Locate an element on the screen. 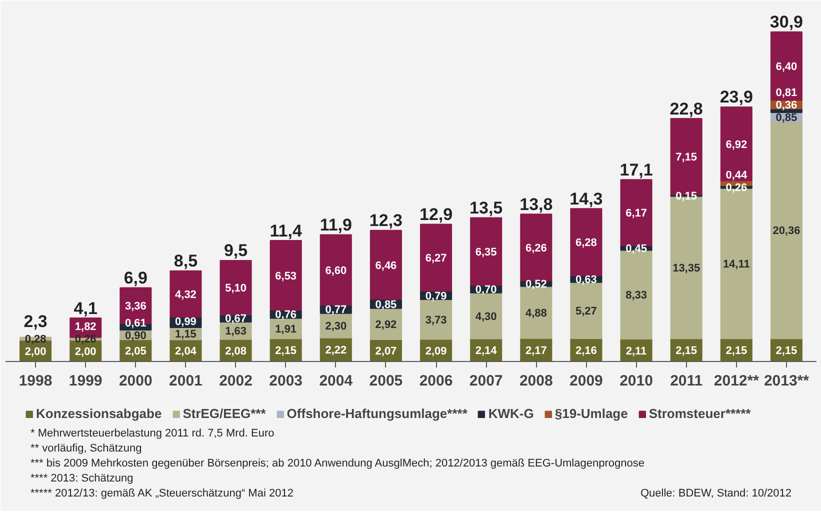 Image resolution: width=821 pixels, height=516 pixels. data-label: 4,32 is located at coordinates (185, 294).